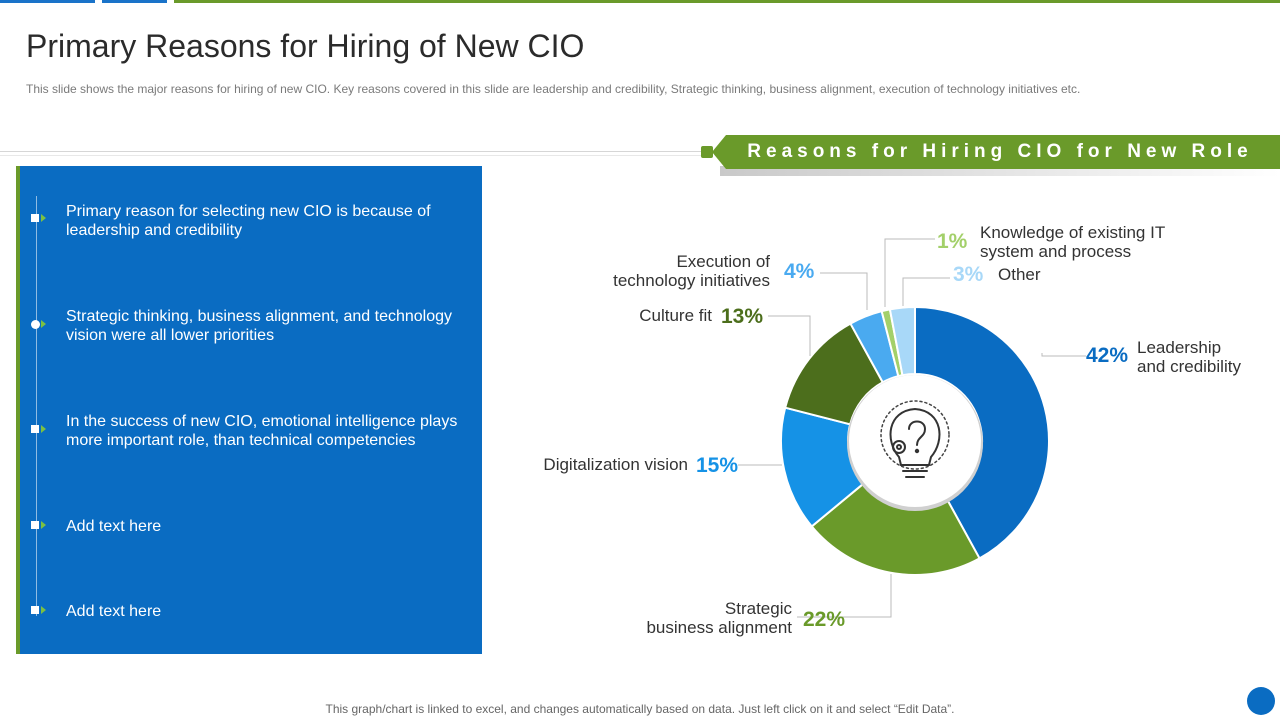 The height and width of the screenshot is (720, 1280). I want to click on panel-item-4: Add text here, so click(114, 526).